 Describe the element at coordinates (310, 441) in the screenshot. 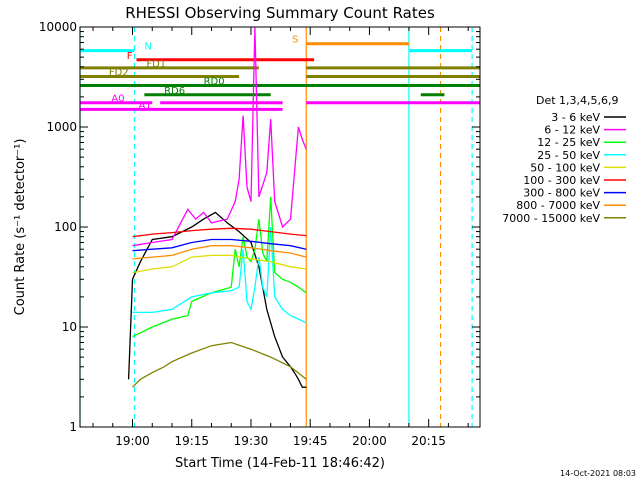

I see `x-tick-label: 19:45` at that location.